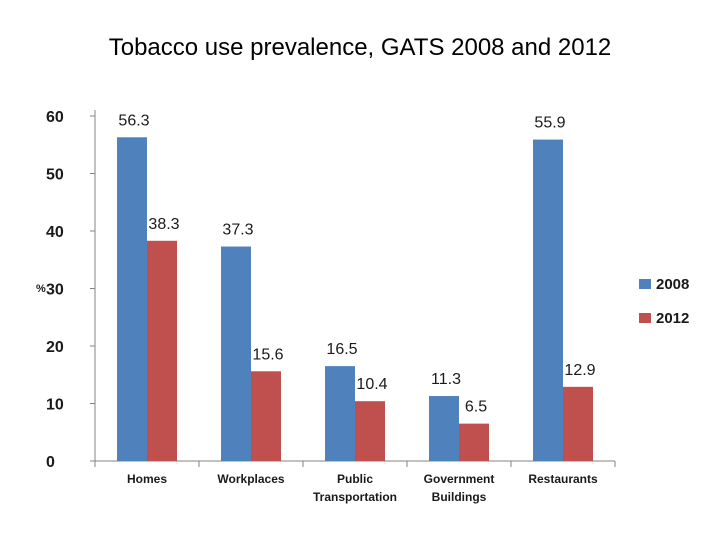 Image resolution: width=720 pixels, height=540 pixels. I want to click on y-tick-label: 60, so click(55, 117).